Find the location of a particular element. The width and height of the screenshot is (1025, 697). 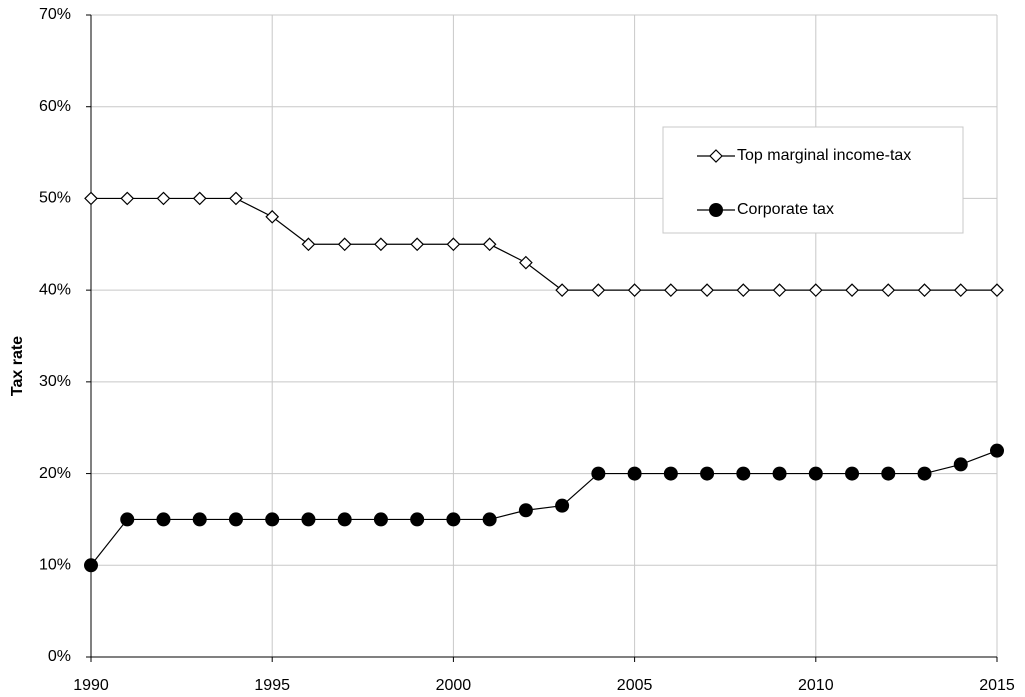

y-axis-label: Tax rate is located at coordinates (17, 366).